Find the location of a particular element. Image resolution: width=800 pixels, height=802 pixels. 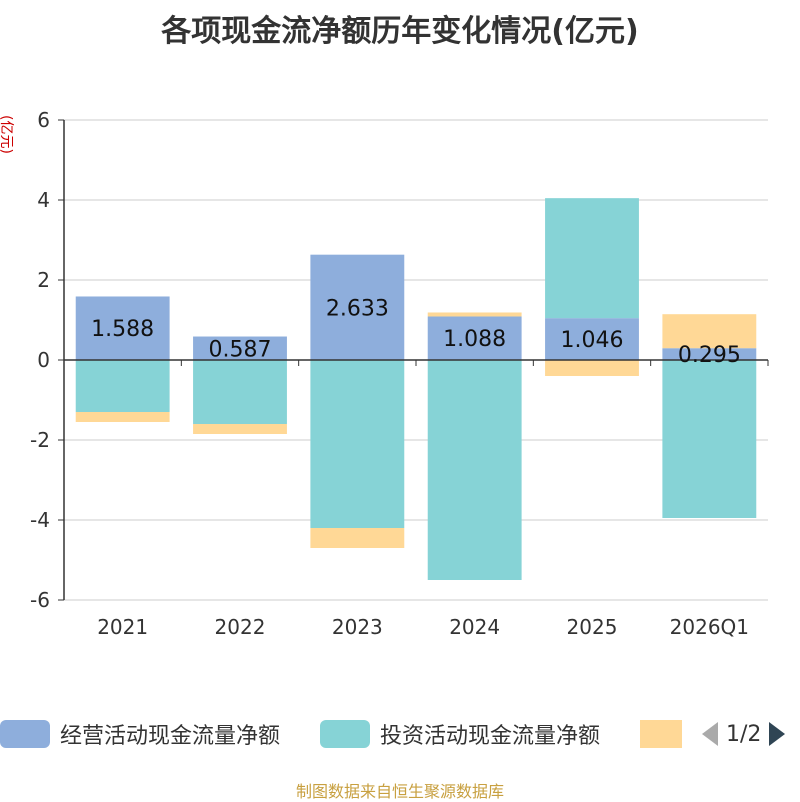

y-tick-label: 2 is located at coordinates (43, 280).